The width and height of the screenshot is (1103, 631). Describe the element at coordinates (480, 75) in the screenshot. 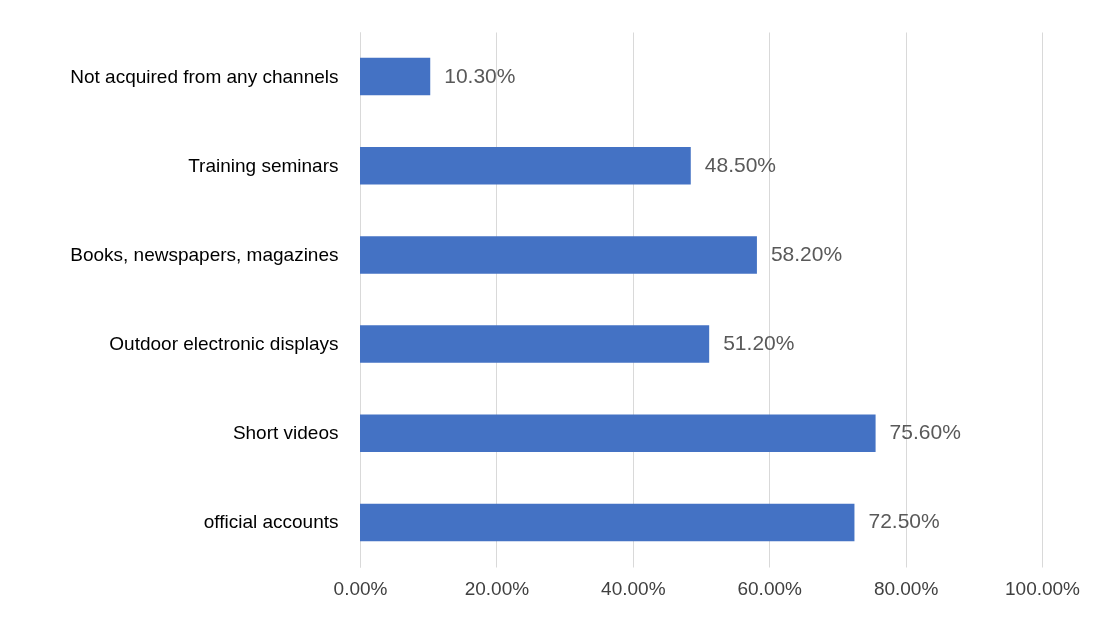

I see `data-label: 10.30%` at that location.